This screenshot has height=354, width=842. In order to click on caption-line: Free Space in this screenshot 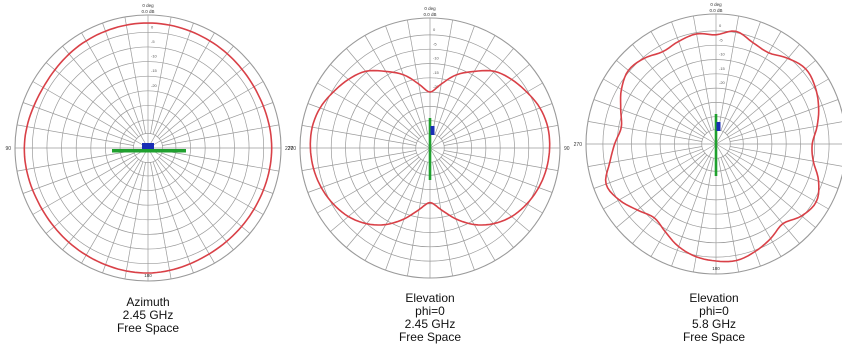, I will do `click(714, 337)`.